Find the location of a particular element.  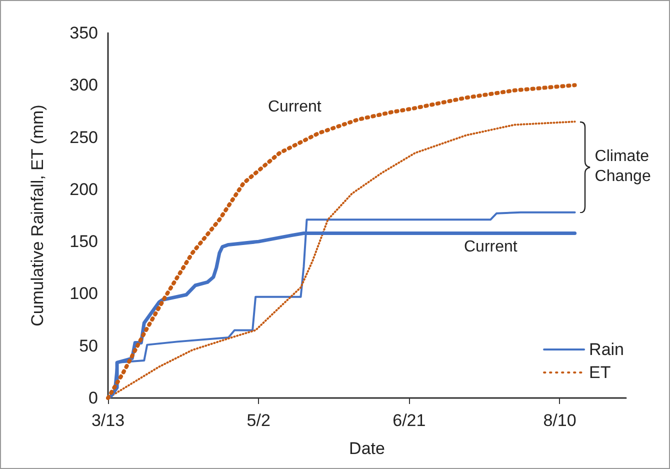

y-tick-label: 300 is located at coordinates (84, 85).